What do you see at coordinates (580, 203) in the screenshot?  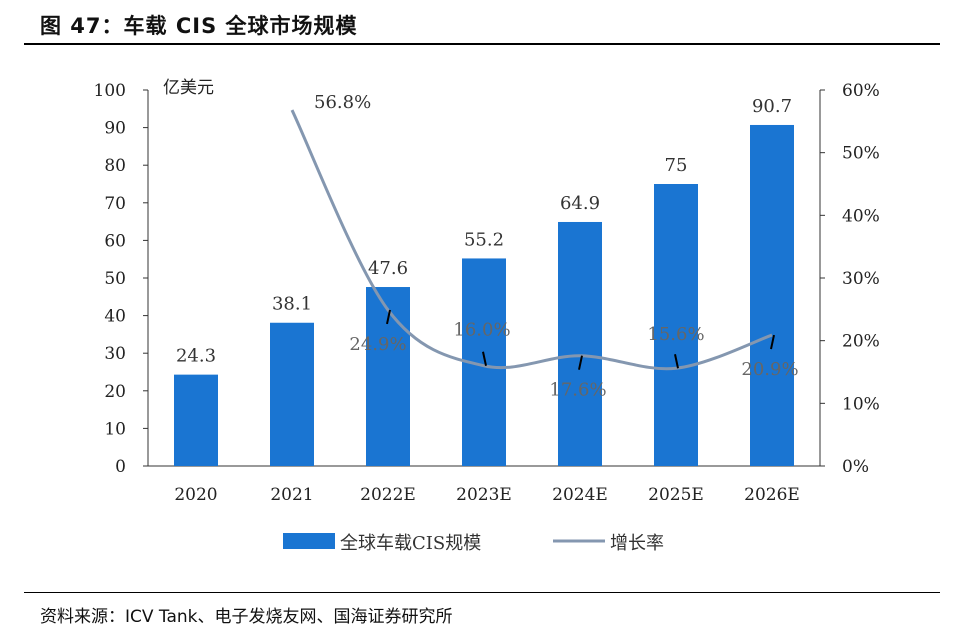 I see `bar-value-label: 64.9` at bounding box center [580, 203].